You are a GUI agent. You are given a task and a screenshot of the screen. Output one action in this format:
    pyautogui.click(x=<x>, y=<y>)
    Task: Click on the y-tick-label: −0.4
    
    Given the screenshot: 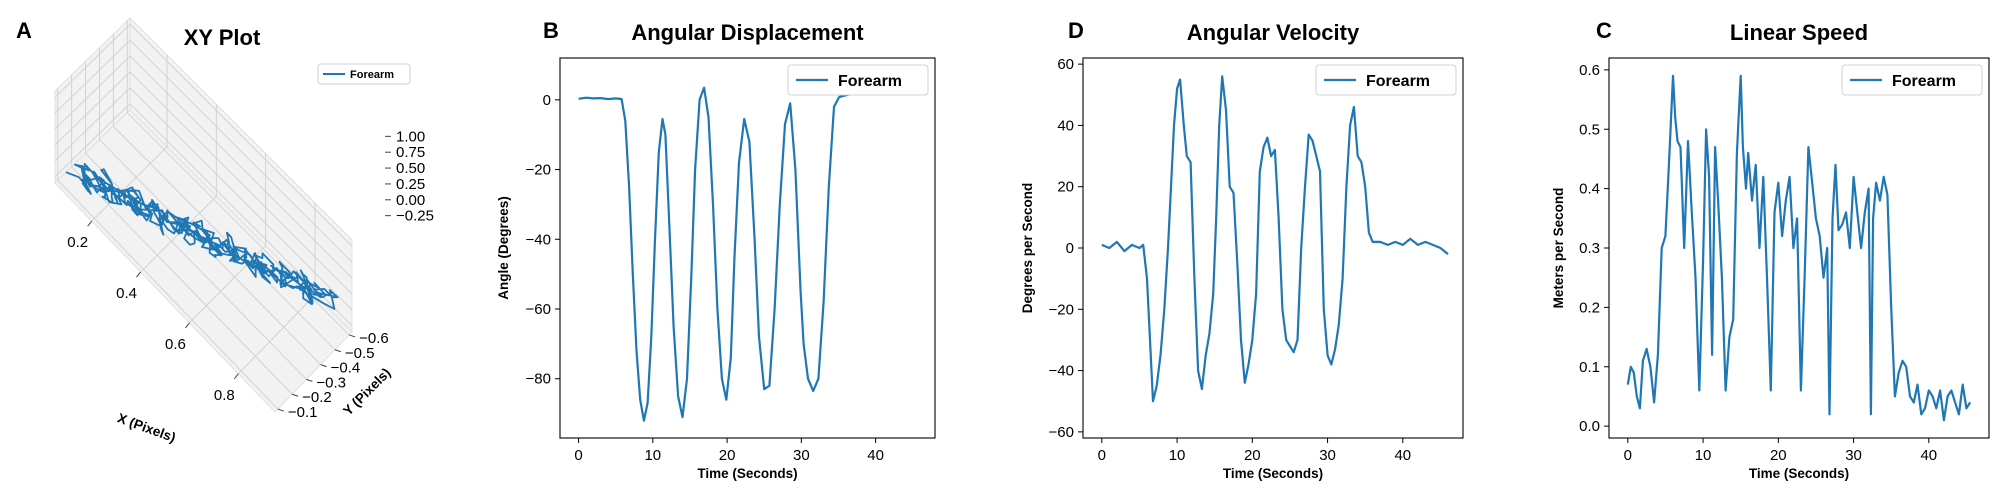 What is the action you would take?
    pyautogui.click(x=346, y=368)
    